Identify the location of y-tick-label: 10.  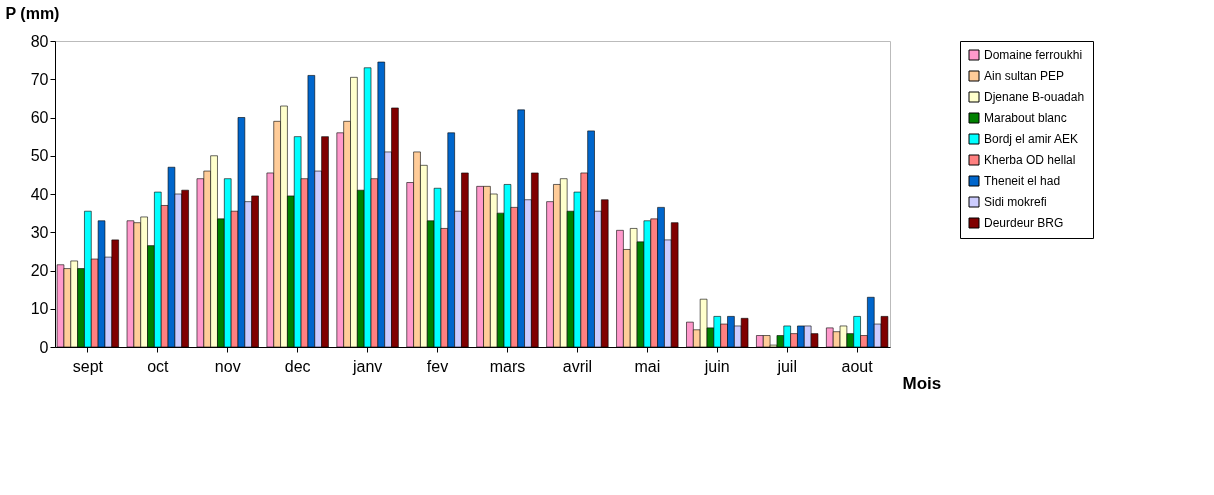
(39, 309).